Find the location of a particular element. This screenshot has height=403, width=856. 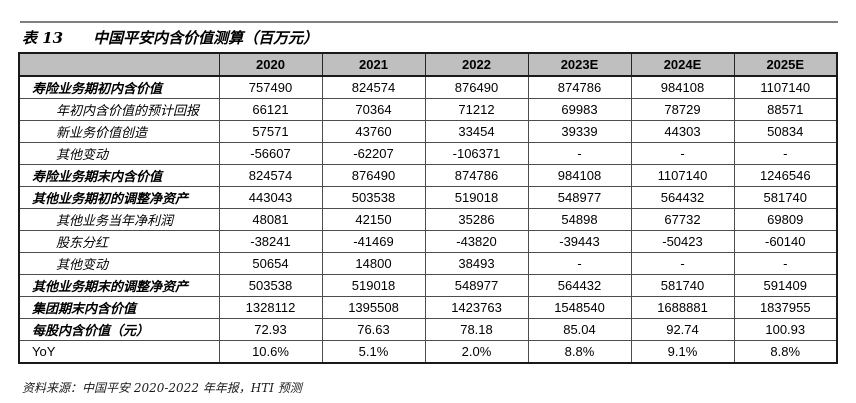

table-row: 其他变动 50654 14800 38493- - - is located at coordinates (428, 263).